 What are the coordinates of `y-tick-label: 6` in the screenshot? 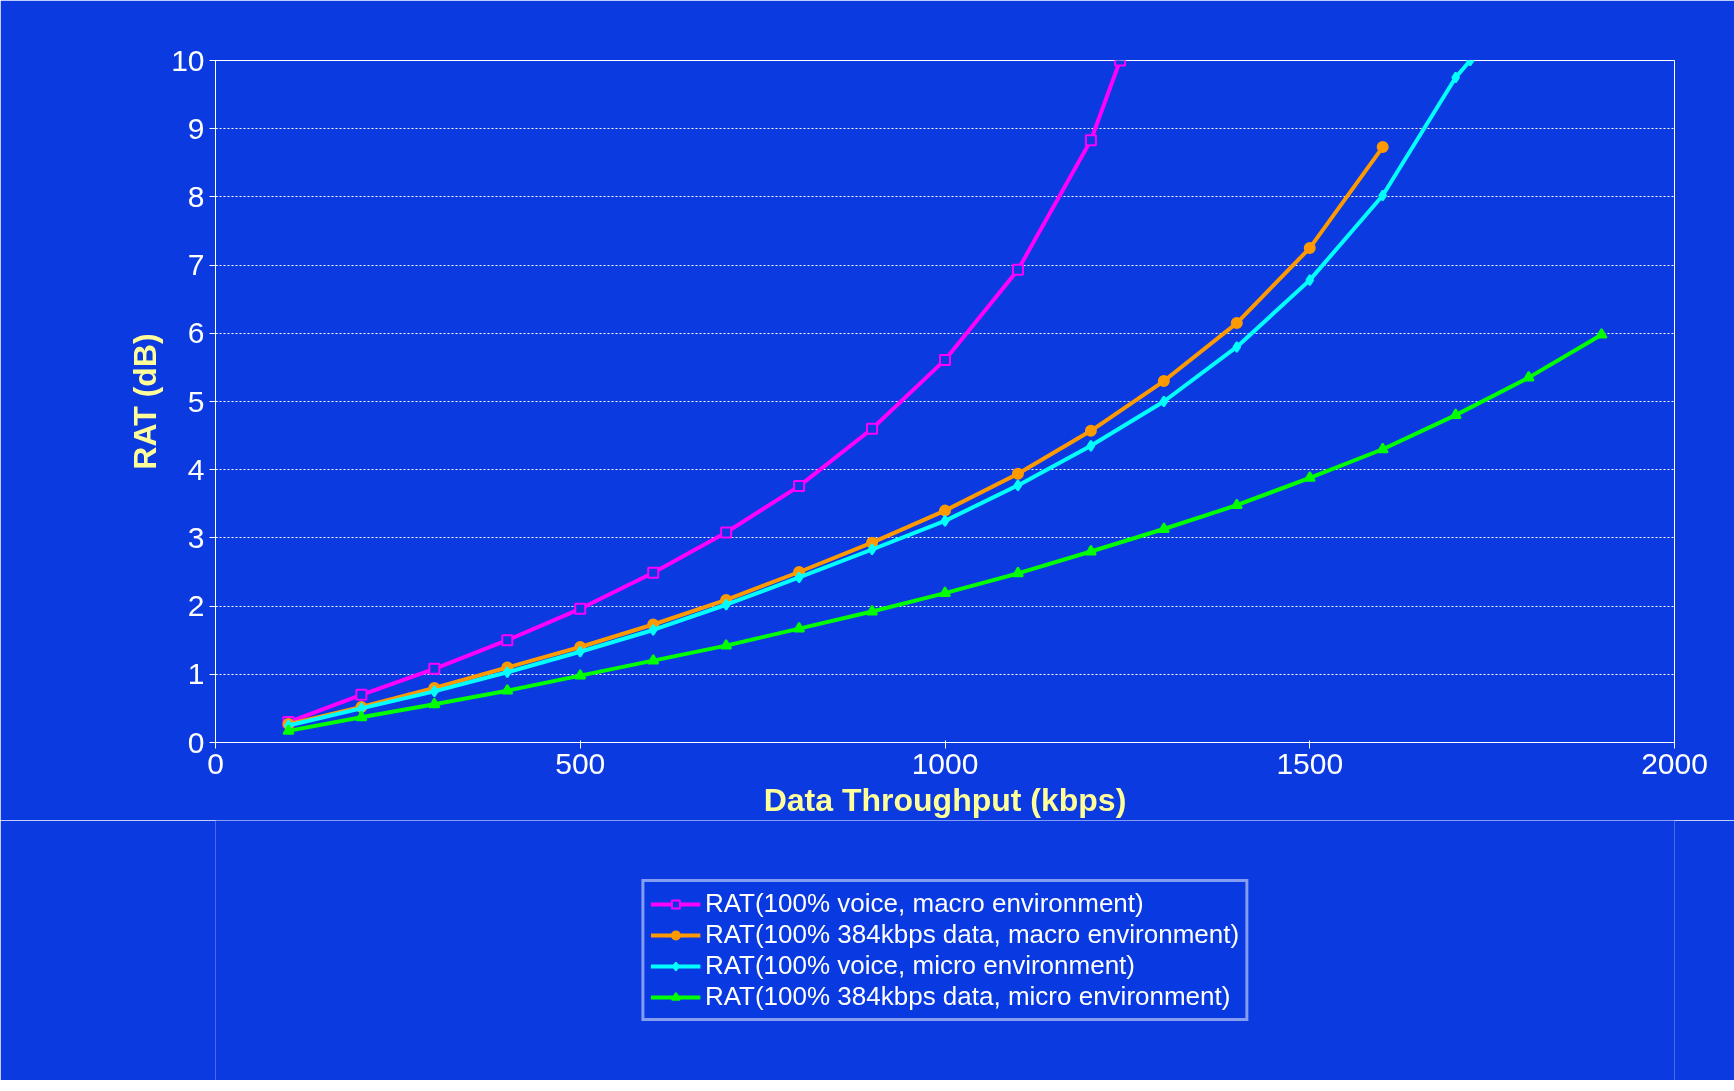 It's located at (196, 333).